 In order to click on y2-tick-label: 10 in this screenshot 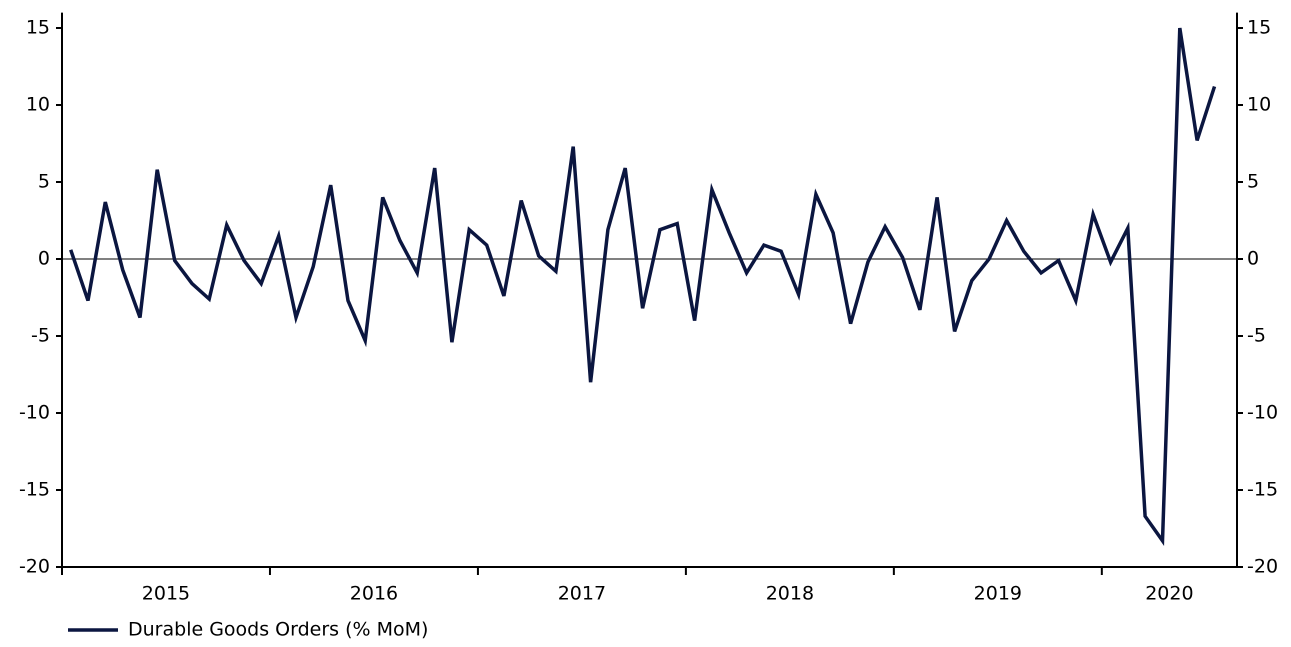, I will do `click(1259, 105)`.